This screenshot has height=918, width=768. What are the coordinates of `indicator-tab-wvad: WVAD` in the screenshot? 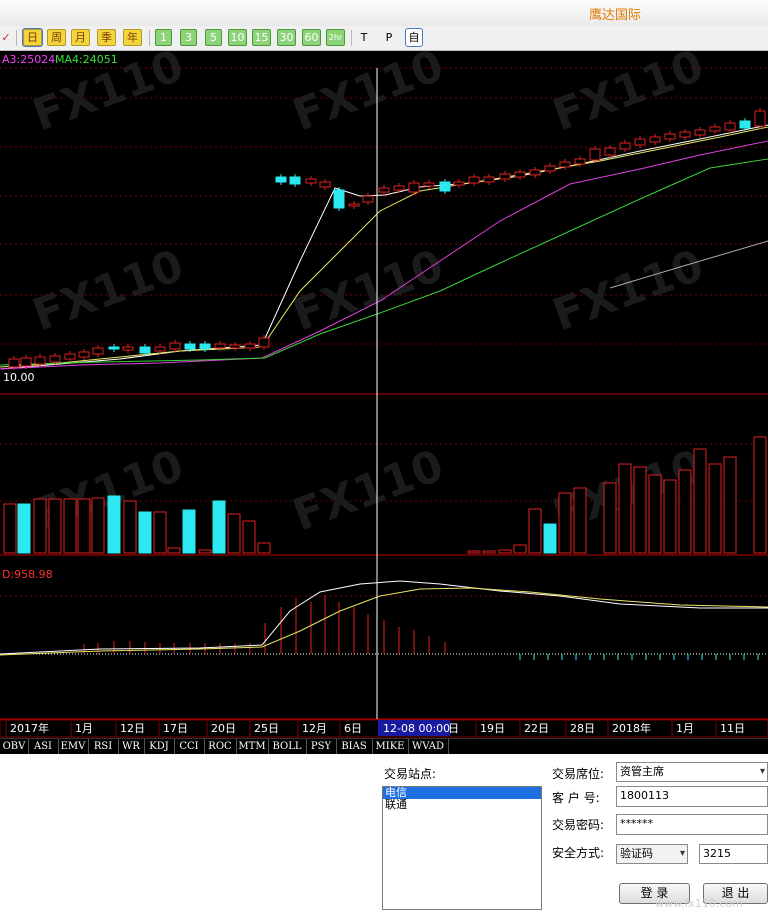 It's located at (428, 746).